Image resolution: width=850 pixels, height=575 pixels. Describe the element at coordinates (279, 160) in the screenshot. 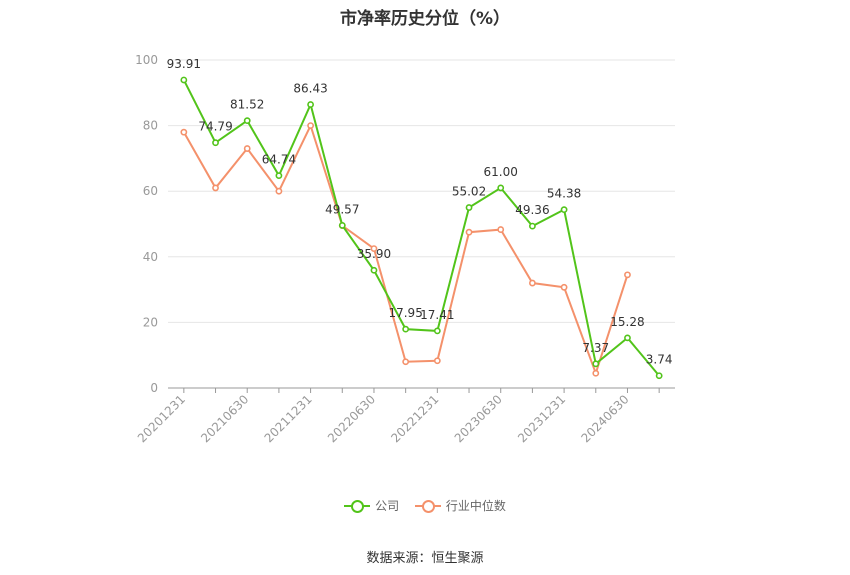

I see `data-label: 64.74` at that location.